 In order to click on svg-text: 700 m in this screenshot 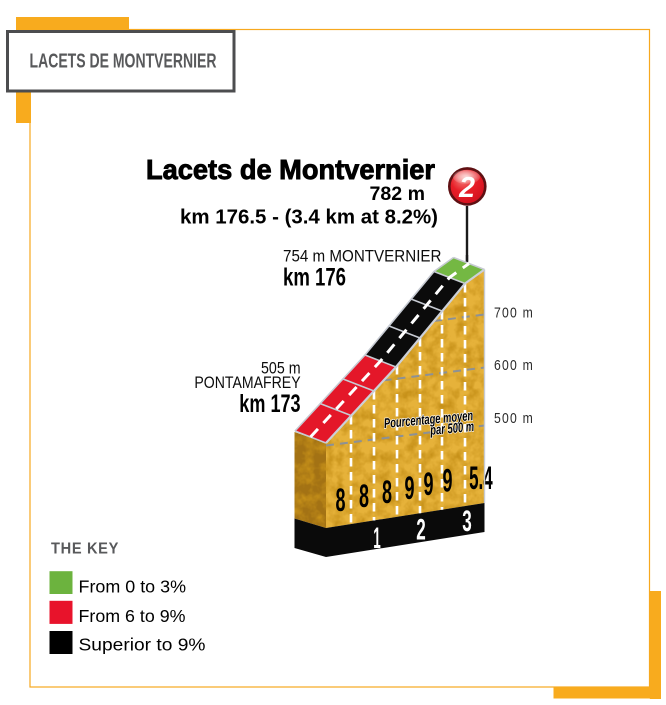, I will do `click(514, 313)`.